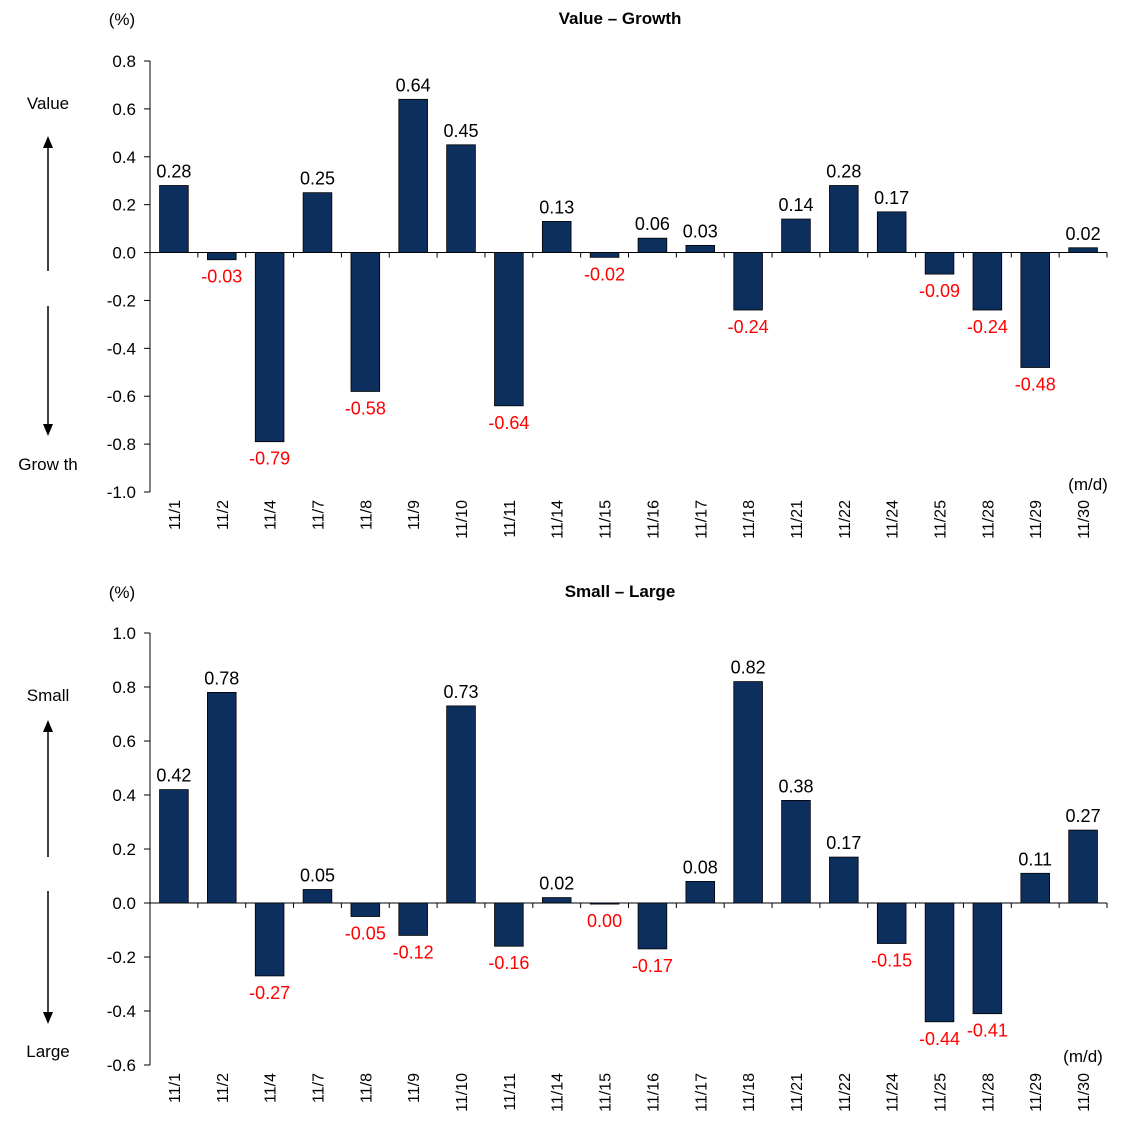 This screenshot has height=1132, width=1123. I want to click on x-tick-label: 11/10, so click(462, 1092).